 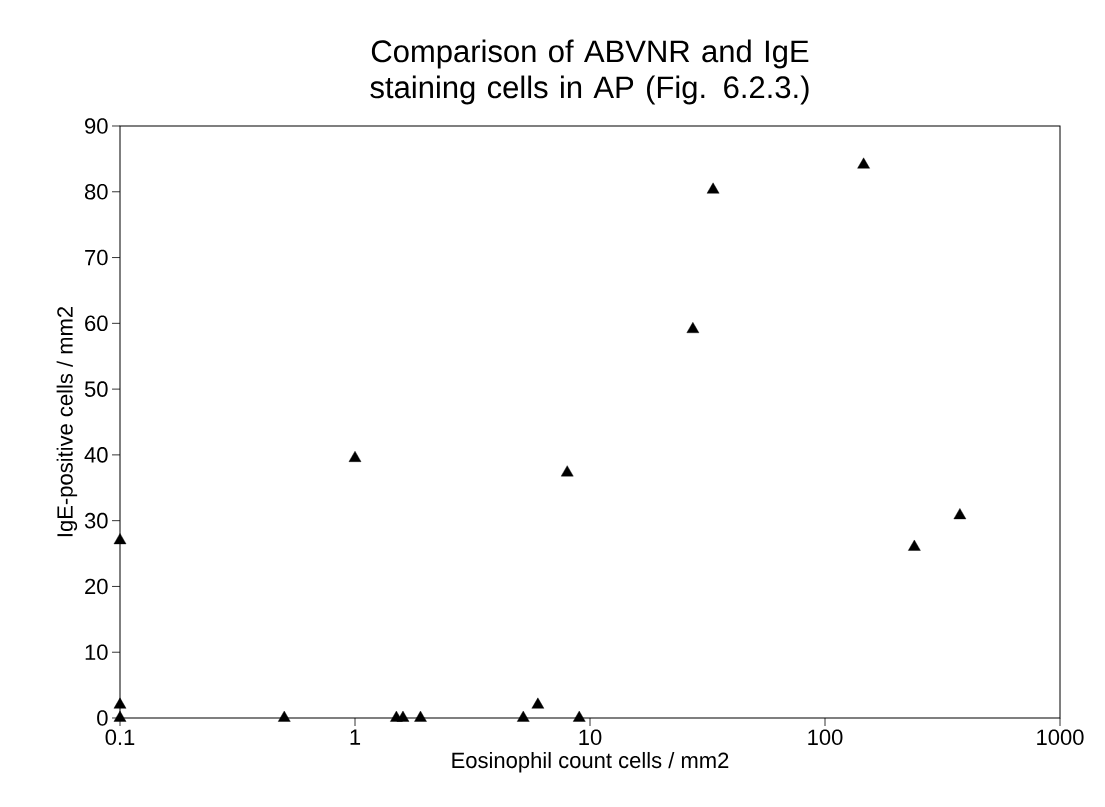 I want to click on y-tick-label: 70, so click(x=96, y=257).